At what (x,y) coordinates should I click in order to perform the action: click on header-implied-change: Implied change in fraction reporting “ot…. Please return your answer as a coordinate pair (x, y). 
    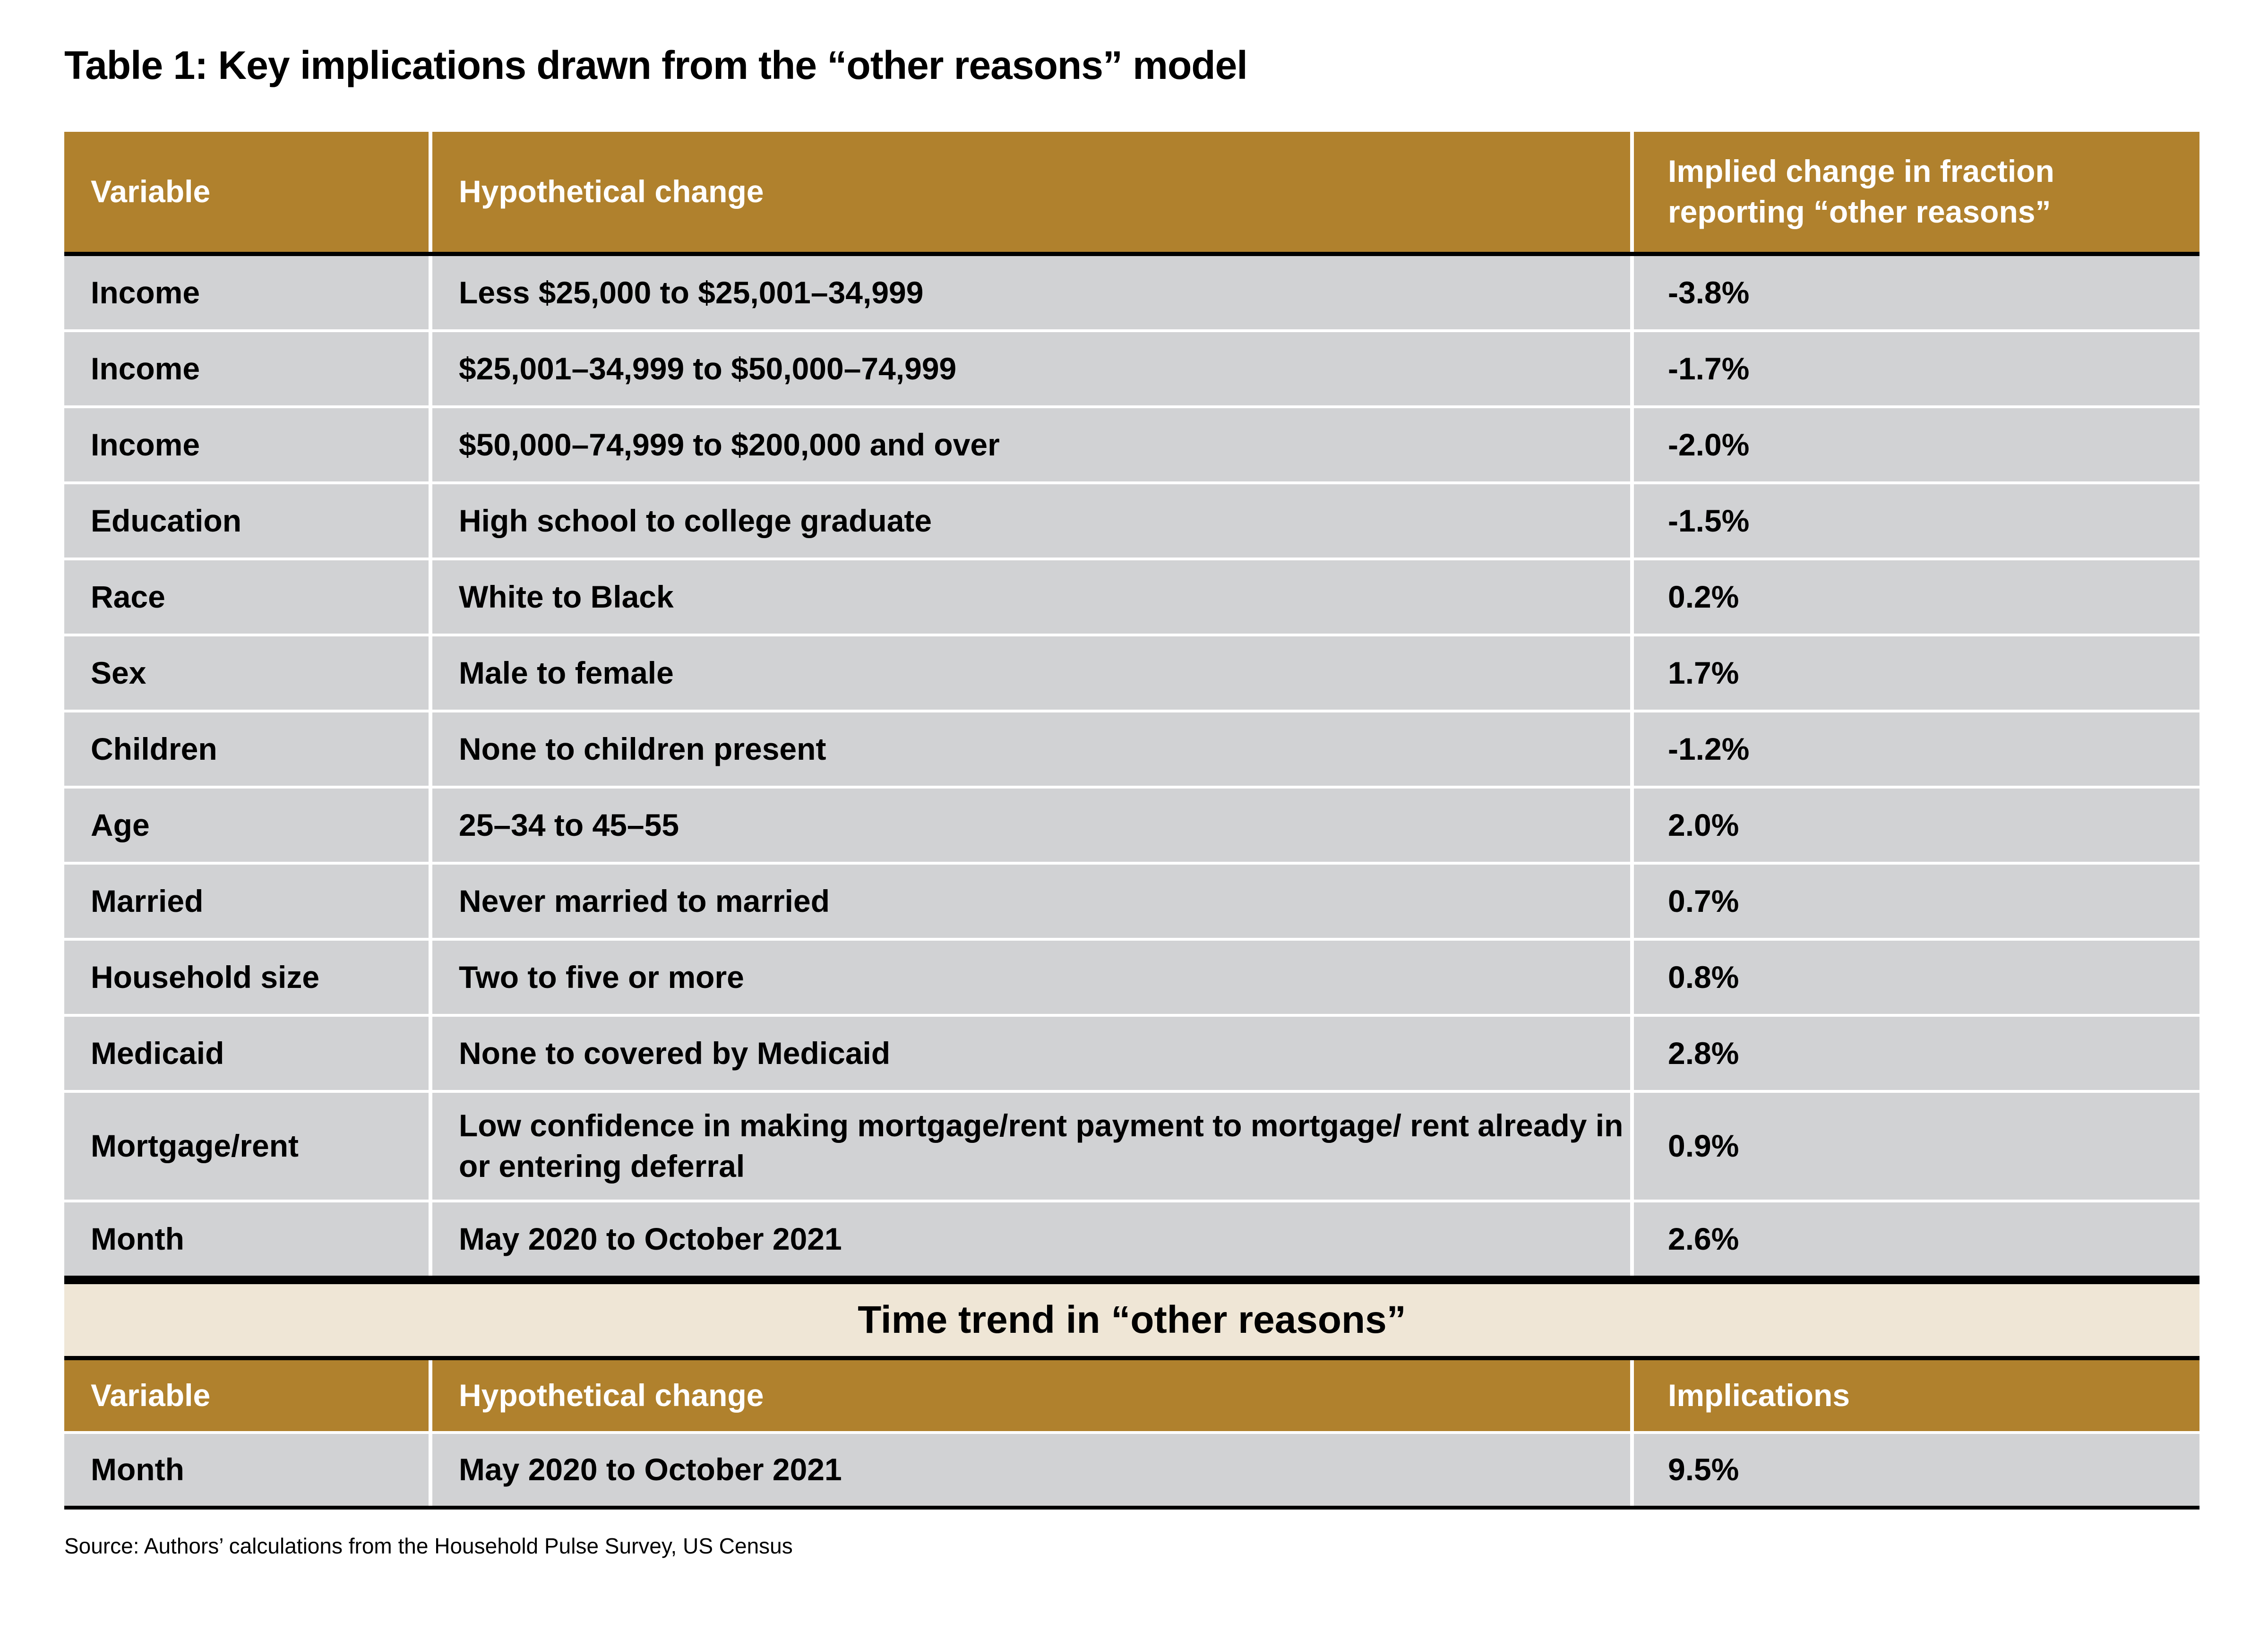
    Looking at the image, I should click on (1914, 192).